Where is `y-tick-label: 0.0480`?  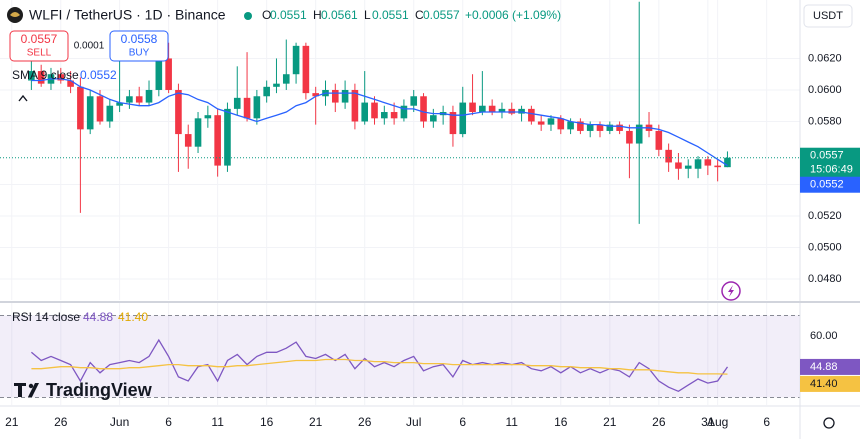
y-tick-label: 0.0480 is located at coordinates (825, 279).